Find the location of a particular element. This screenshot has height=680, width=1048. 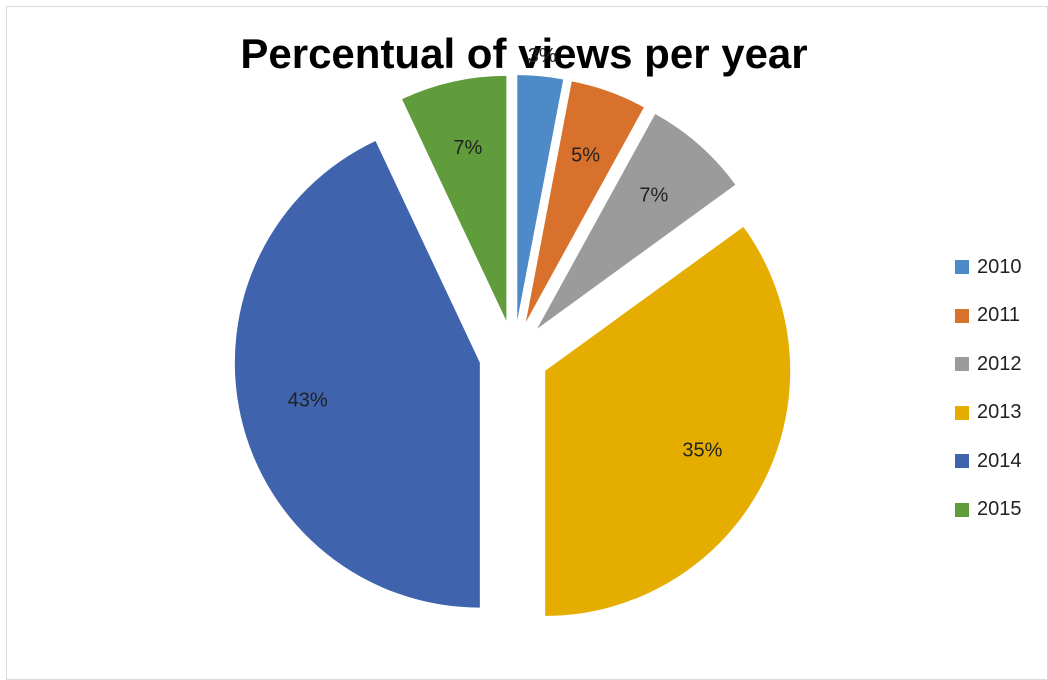

pie-slice-2012 is located at coordinates (636, 221).